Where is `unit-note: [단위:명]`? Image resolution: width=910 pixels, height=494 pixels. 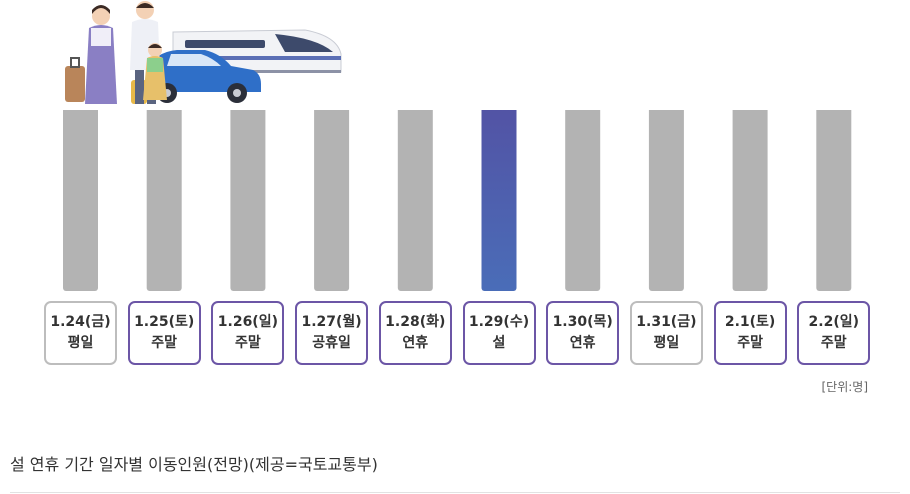
unit-note: [단위:명] is located at coordinates (844, 387).